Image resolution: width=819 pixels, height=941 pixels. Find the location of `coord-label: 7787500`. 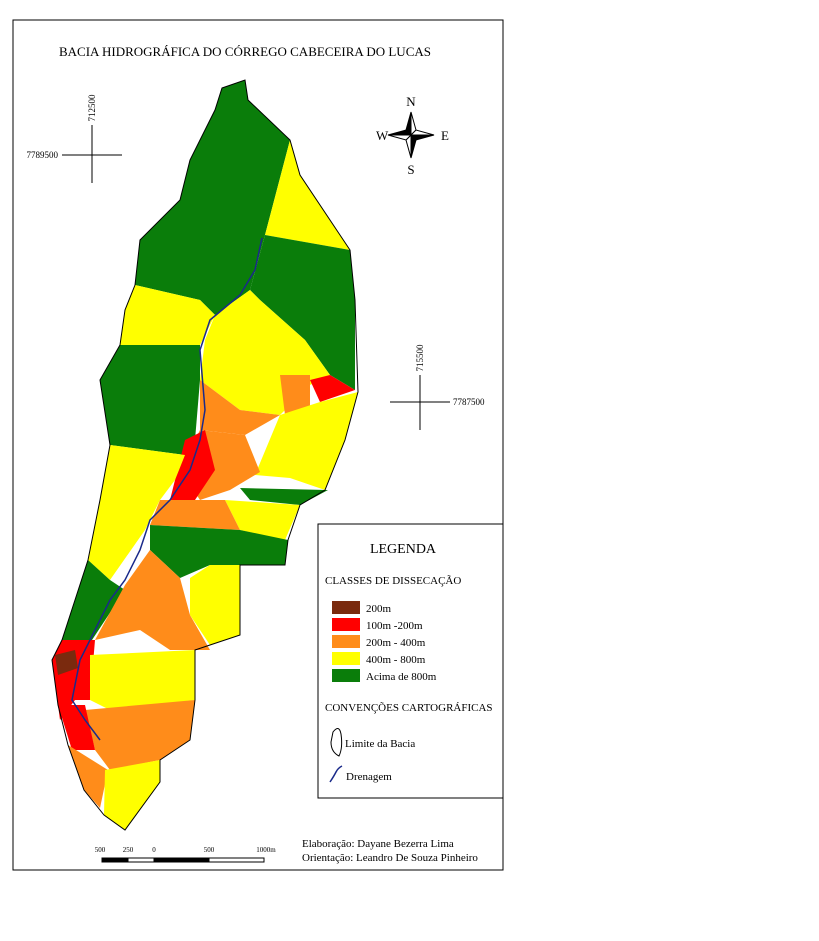

coord-label: 7787500 is located at coordinates (469, 402).